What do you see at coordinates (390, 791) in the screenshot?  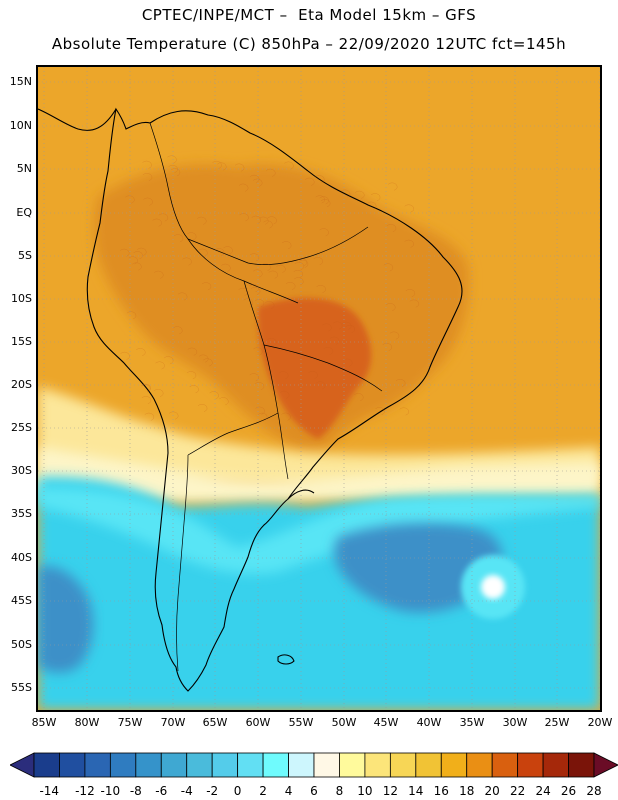 I see `colorbar-label: 12` at bounding box center [390, 791].